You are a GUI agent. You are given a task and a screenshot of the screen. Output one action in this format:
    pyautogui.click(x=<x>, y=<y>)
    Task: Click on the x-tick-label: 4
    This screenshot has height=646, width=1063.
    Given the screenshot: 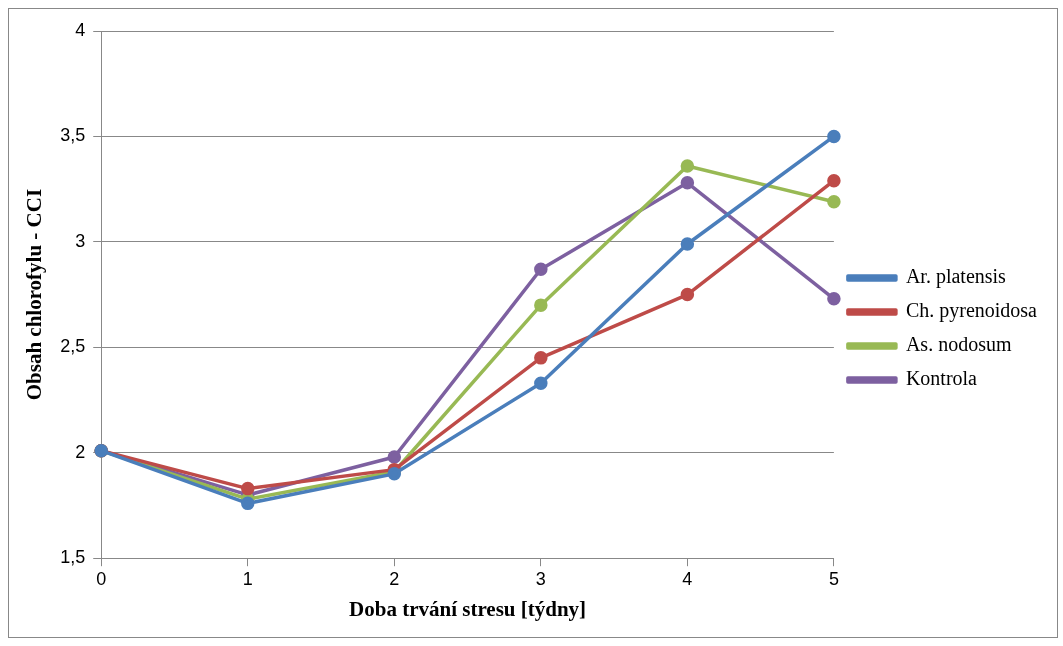 What is the action you would take?
    pyautogui.click(x=687, y=578)
    